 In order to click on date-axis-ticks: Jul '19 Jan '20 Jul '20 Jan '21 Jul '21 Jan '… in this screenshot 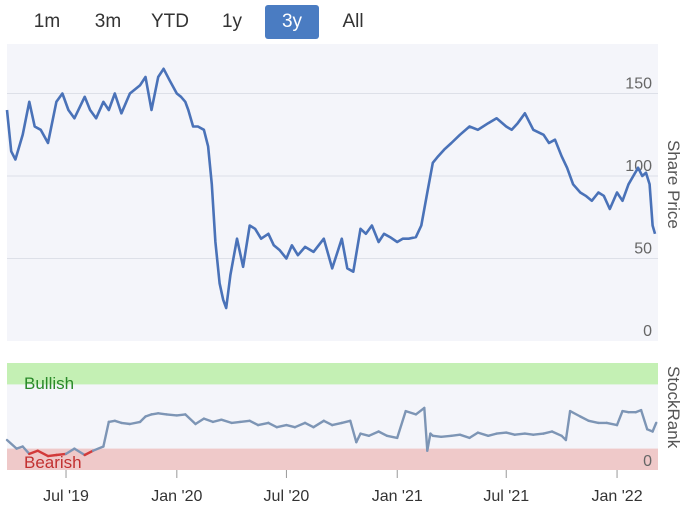, I will do `click(343, 487)`.